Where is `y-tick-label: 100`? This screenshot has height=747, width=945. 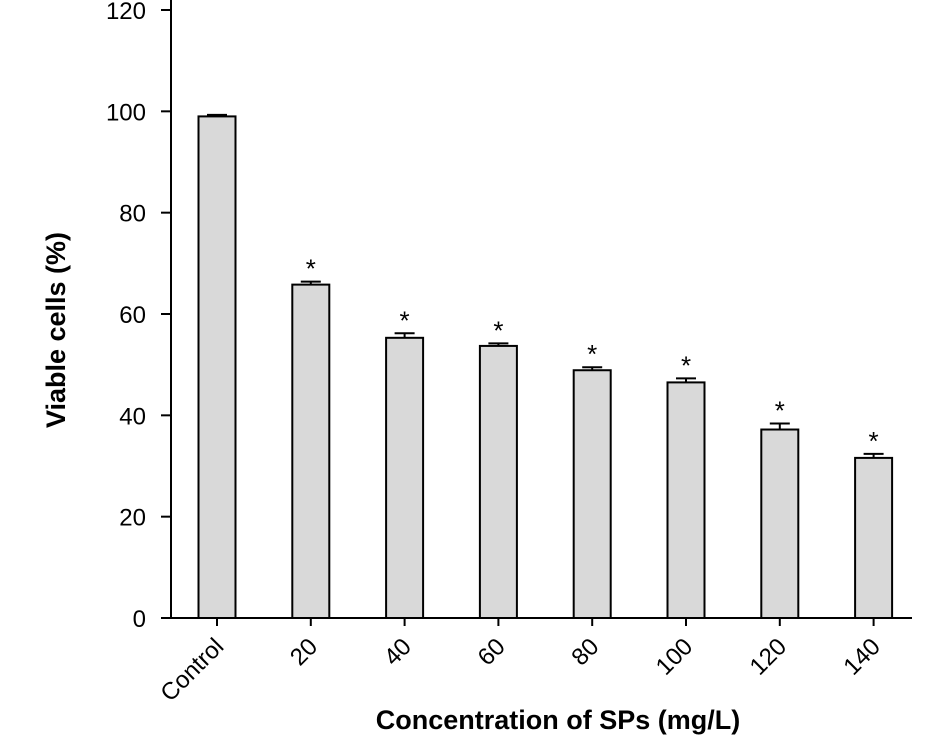
y-tick-label: 100 is located at coordinates (126, 112).